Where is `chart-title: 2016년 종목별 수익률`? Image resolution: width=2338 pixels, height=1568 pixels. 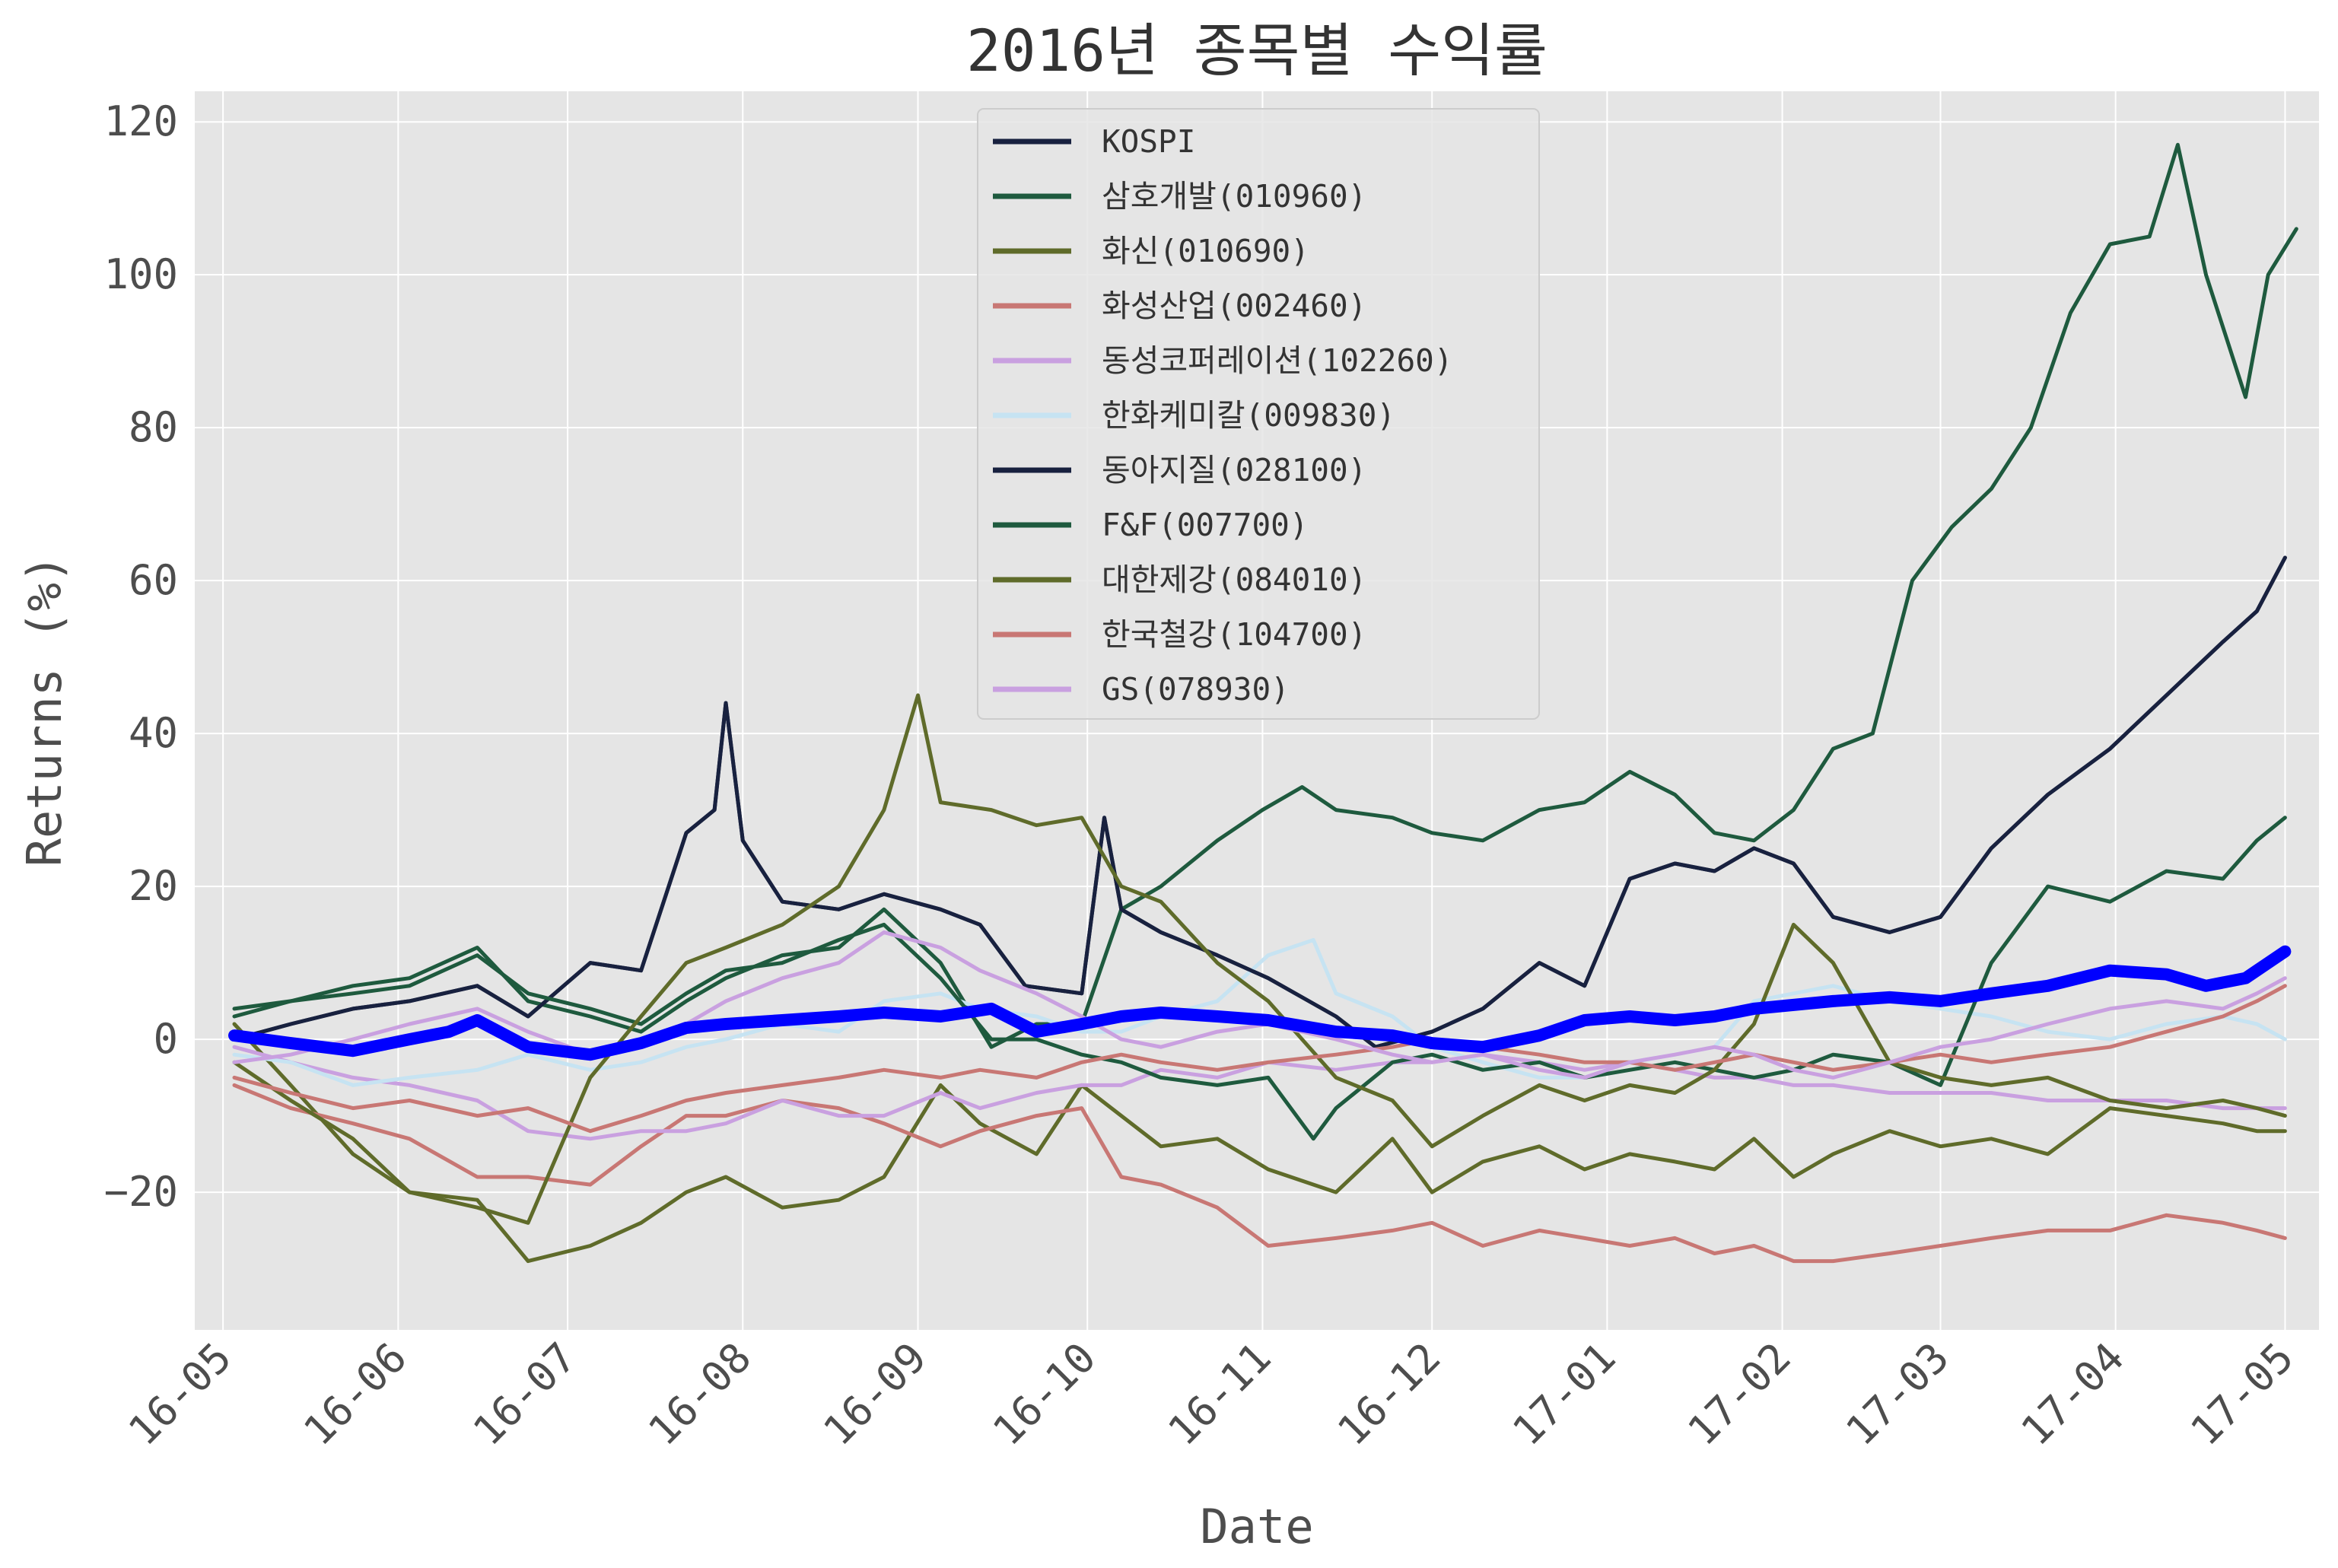 chart-title: 2016년 종목별 수익률 is located at coordinates (1257, 50).